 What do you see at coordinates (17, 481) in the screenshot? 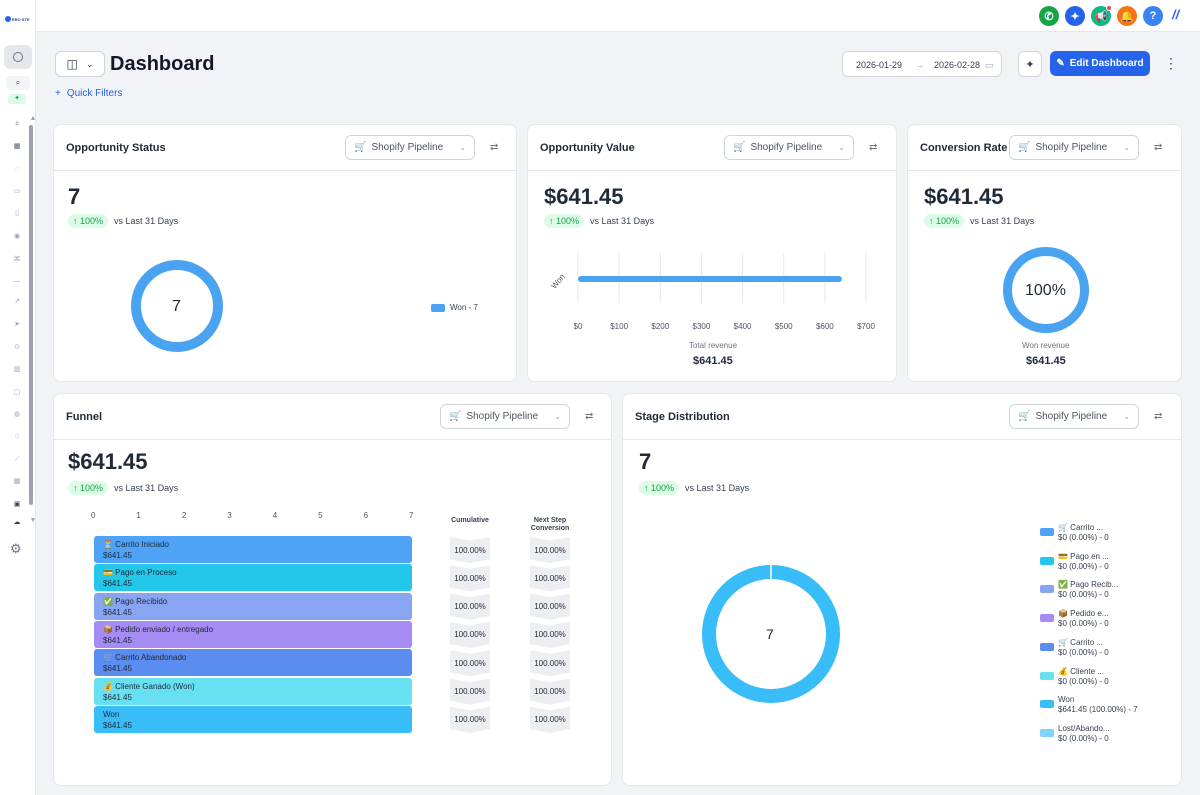
I see `app-marketplace-icon: ▦` at bounding box center [17, 481].